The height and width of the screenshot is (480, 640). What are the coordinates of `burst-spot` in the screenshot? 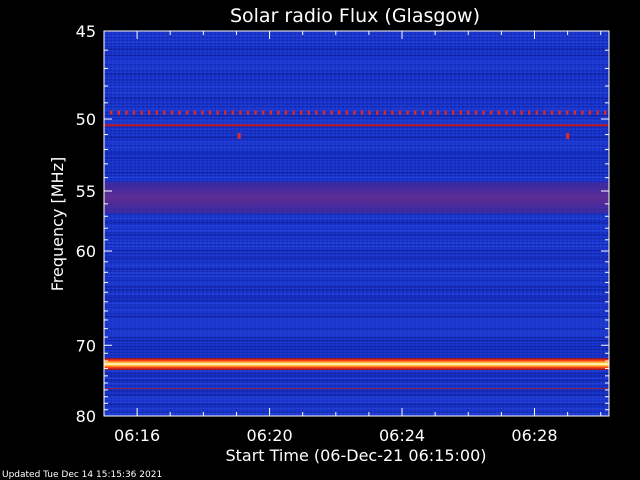 It's located at (239, 136).